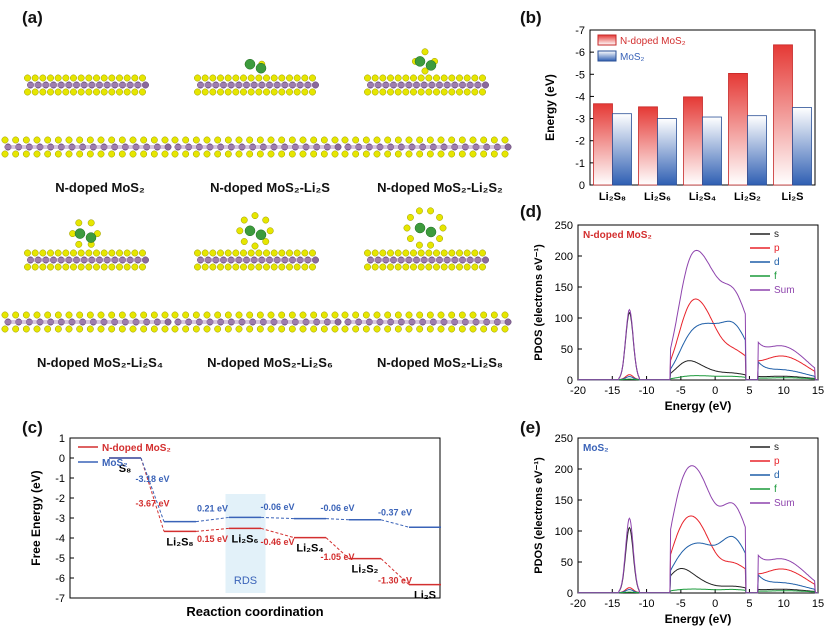 The image size is (828, 636). Describe the element at coordinates (212, 509) in the screenshot. I see `energy-annotation: 0.21 eV` at that location.